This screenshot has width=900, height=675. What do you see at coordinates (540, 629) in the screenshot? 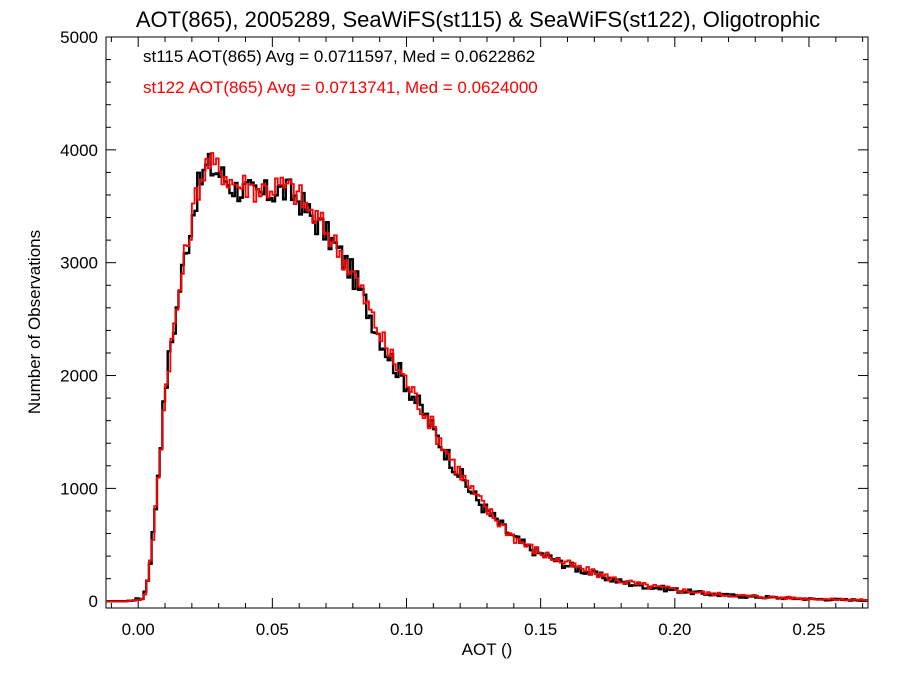
I see `x-tick-label: 0.15` at bounding box center [540, 629].